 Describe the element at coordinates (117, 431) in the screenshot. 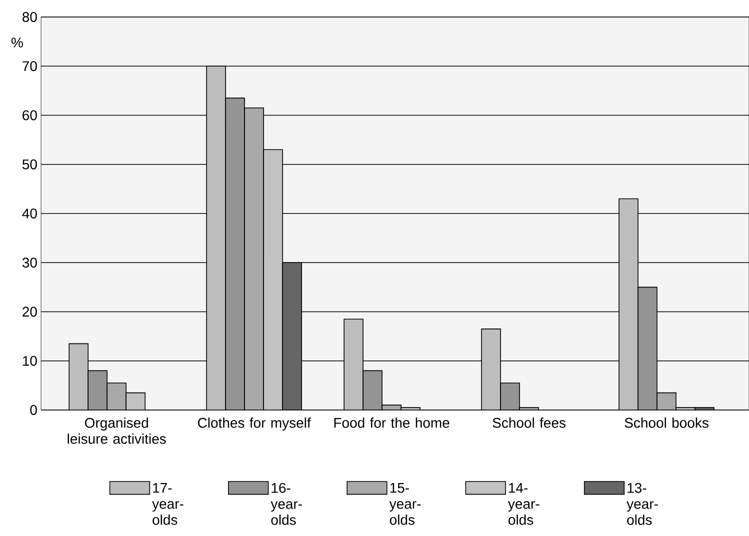

I see `x-tick-label: Organised leisure activities` at that location.